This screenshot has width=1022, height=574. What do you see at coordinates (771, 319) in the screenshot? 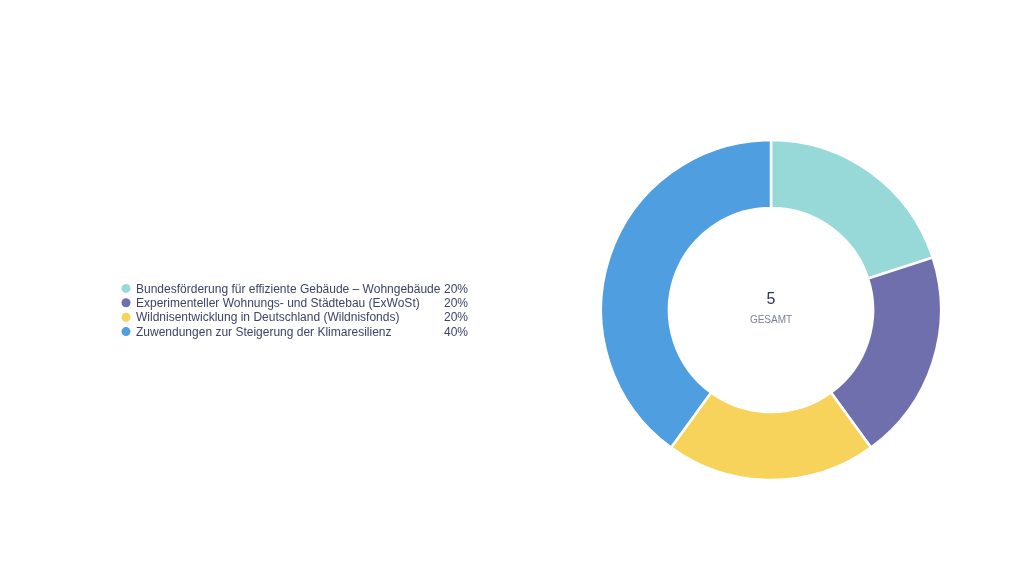
I see `text: GESAMT` at bounding box center [771, 319].